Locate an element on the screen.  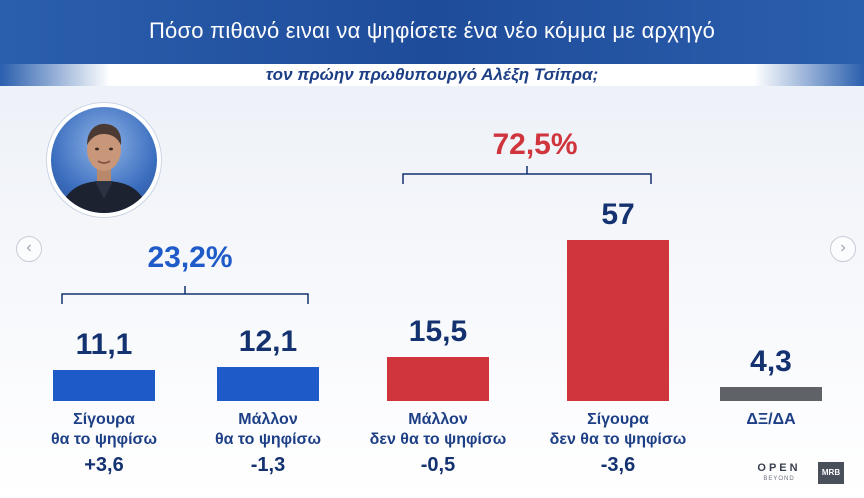
change-label: -3,6 is located at coordinates (618, 465).